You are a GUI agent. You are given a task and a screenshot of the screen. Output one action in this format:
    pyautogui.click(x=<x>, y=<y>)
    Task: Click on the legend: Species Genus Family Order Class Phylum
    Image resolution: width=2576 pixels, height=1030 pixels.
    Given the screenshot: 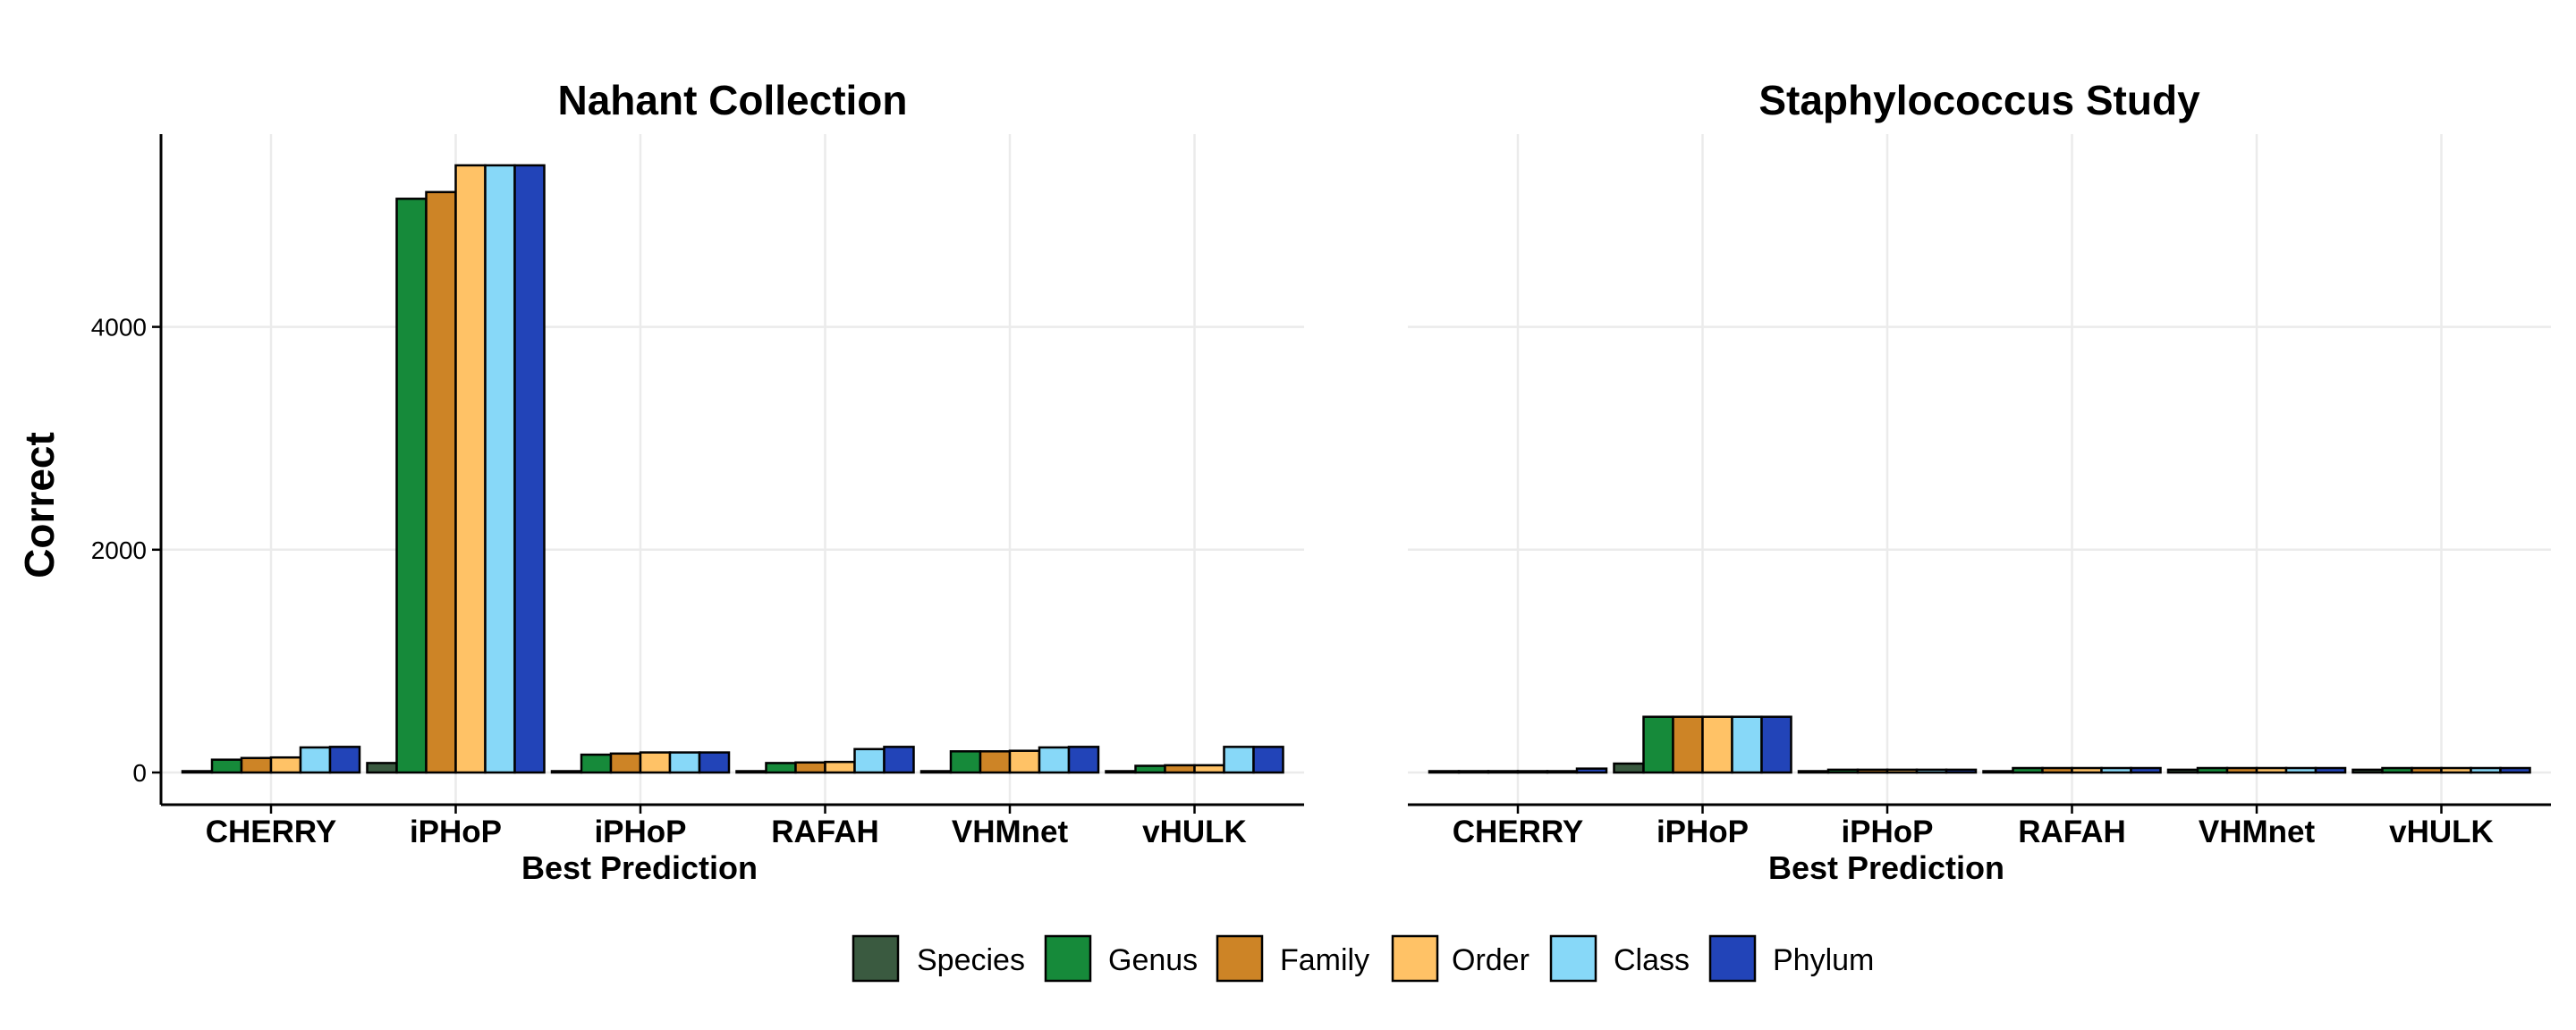 What is the action you would take?
    pyautogui.click(x=1363, y=958)
    